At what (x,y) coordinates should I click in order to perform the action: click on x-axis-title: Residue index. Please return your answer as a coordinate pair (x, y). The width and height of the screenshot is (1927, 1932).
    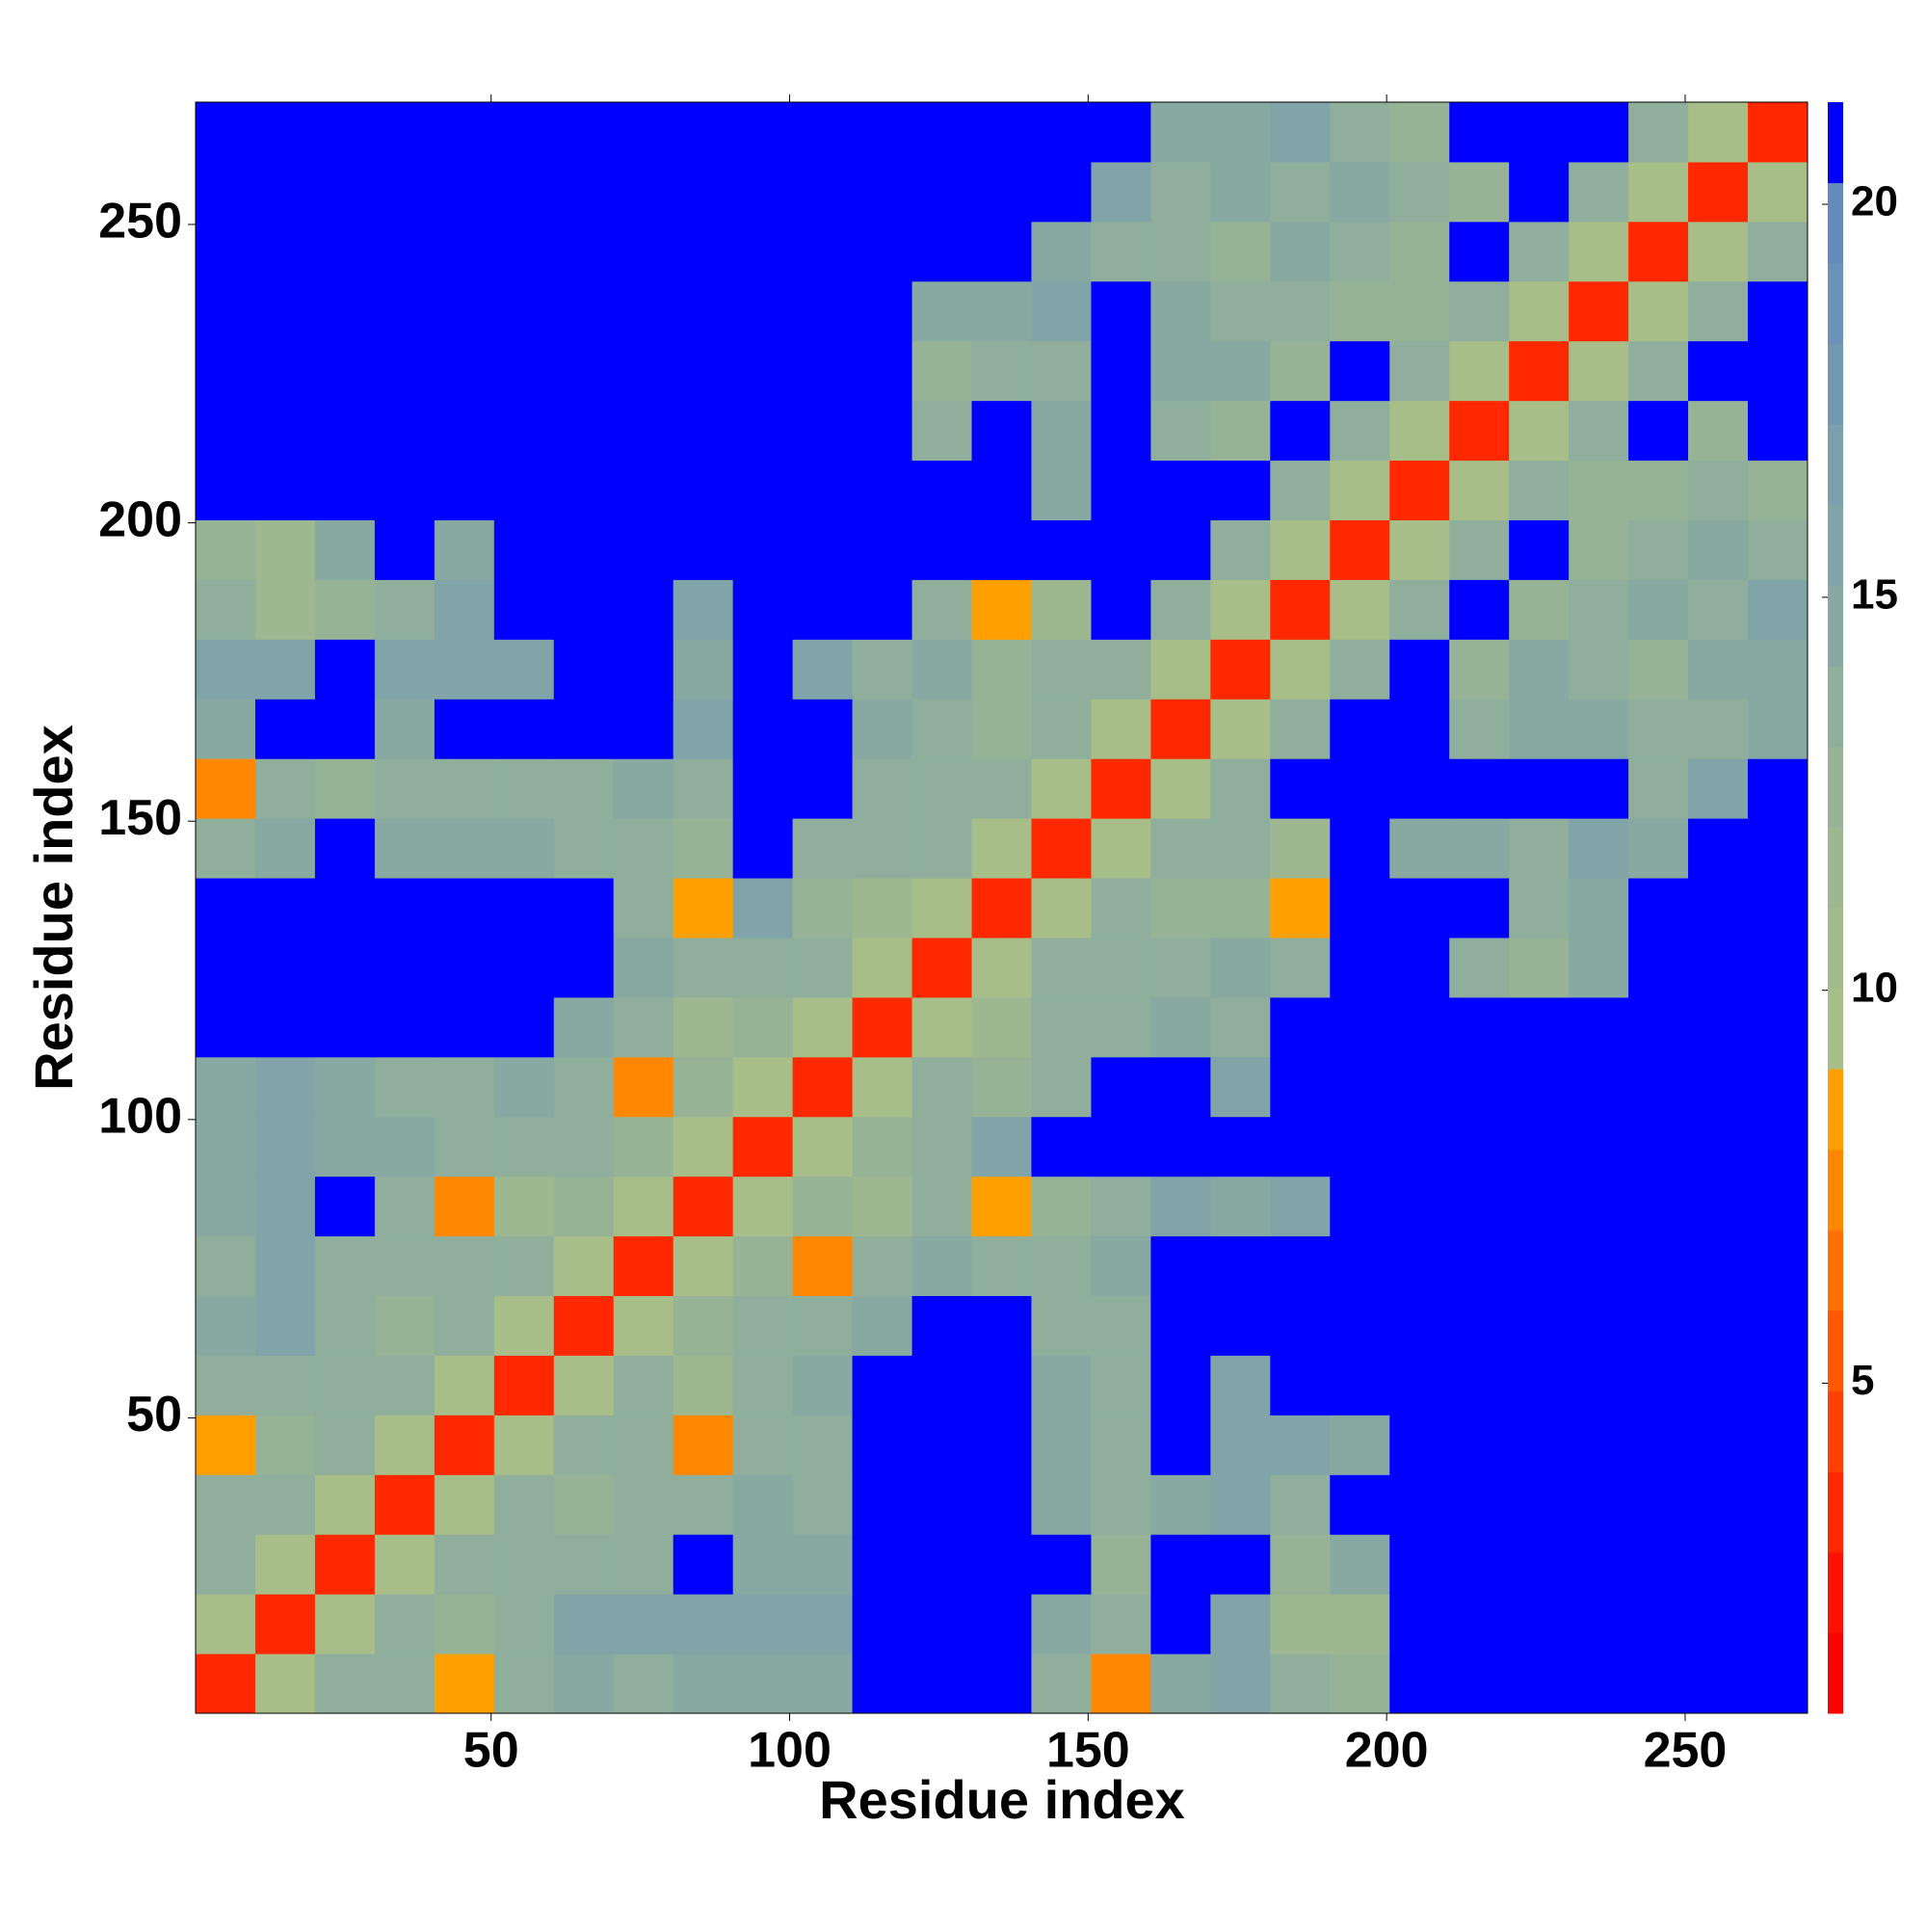
    Looking at the image, I should click on (1002, 1799).